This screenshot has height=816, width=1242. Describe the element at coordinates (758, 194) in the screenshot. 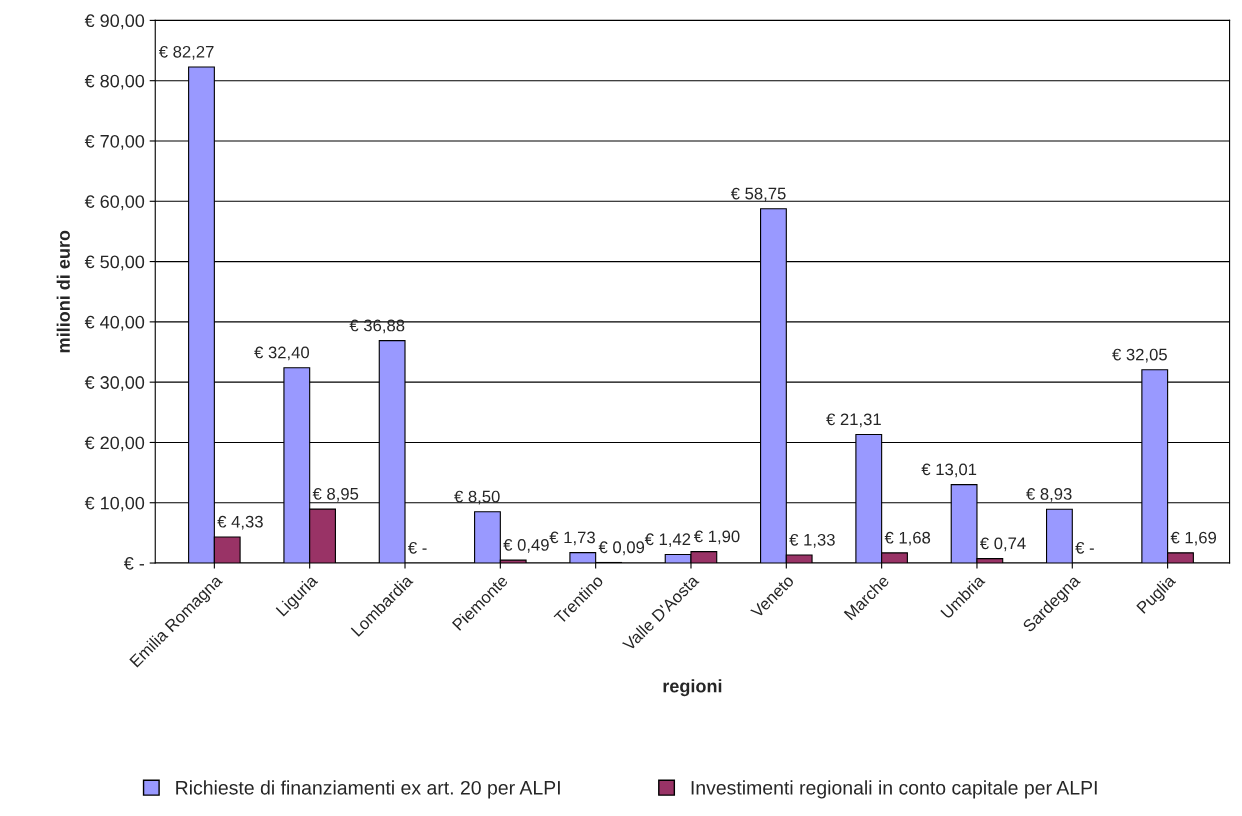

I see `data-label: € 58,75` at that location.